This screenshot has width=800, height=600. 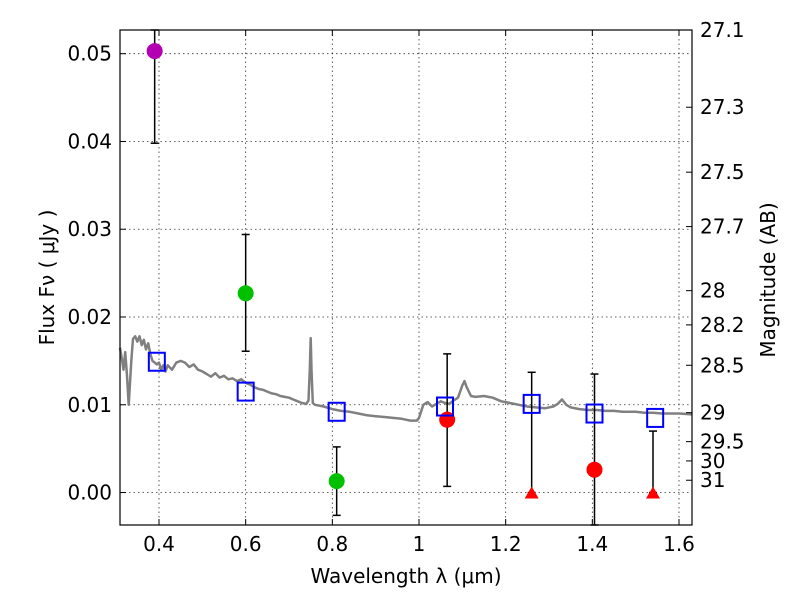 What do you see at coordinates (419, 544) in the screenshot?
I see `x-tick-label: 1` at bounding box center [419, 544].